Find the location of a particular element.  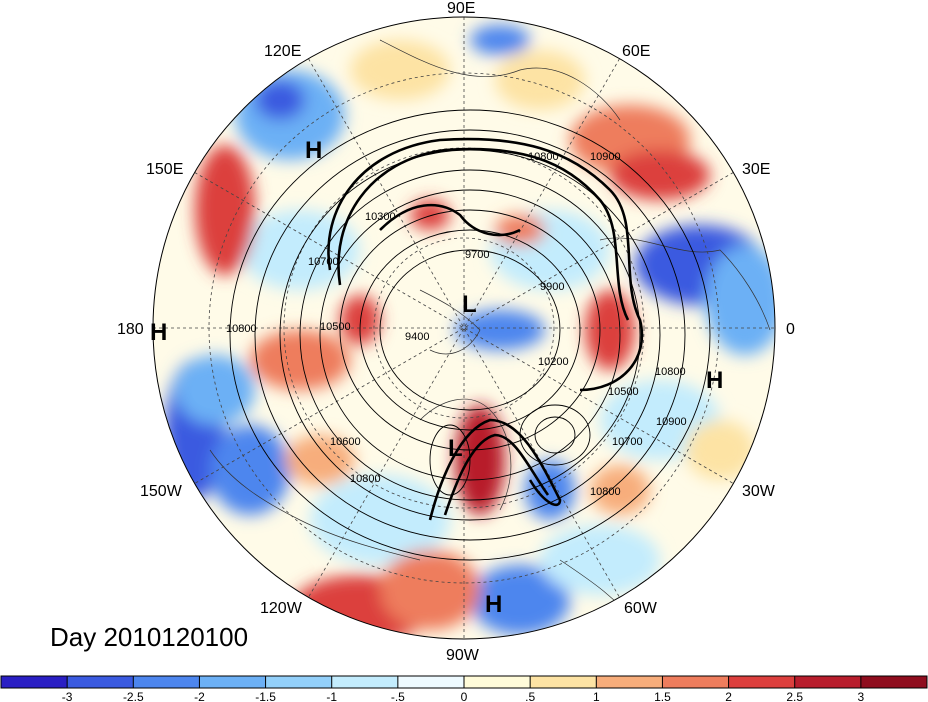

colorbar-tick-label: .5 is located at coordinates (530, 696).